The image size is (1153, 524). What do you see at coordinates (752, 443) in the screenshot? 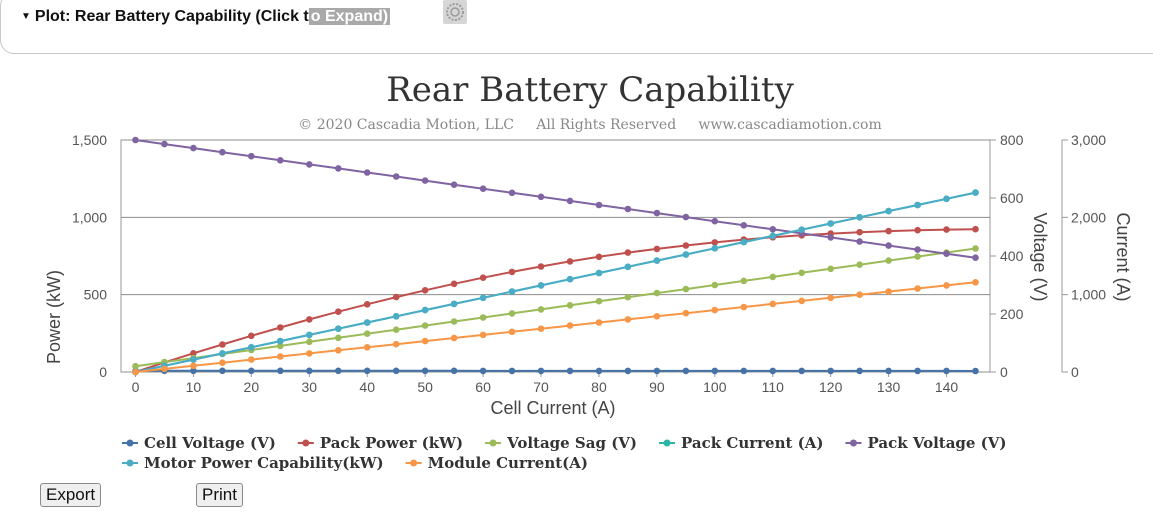
I see `legend-label: Pack Current (A)` at bounding box center [752, 443].